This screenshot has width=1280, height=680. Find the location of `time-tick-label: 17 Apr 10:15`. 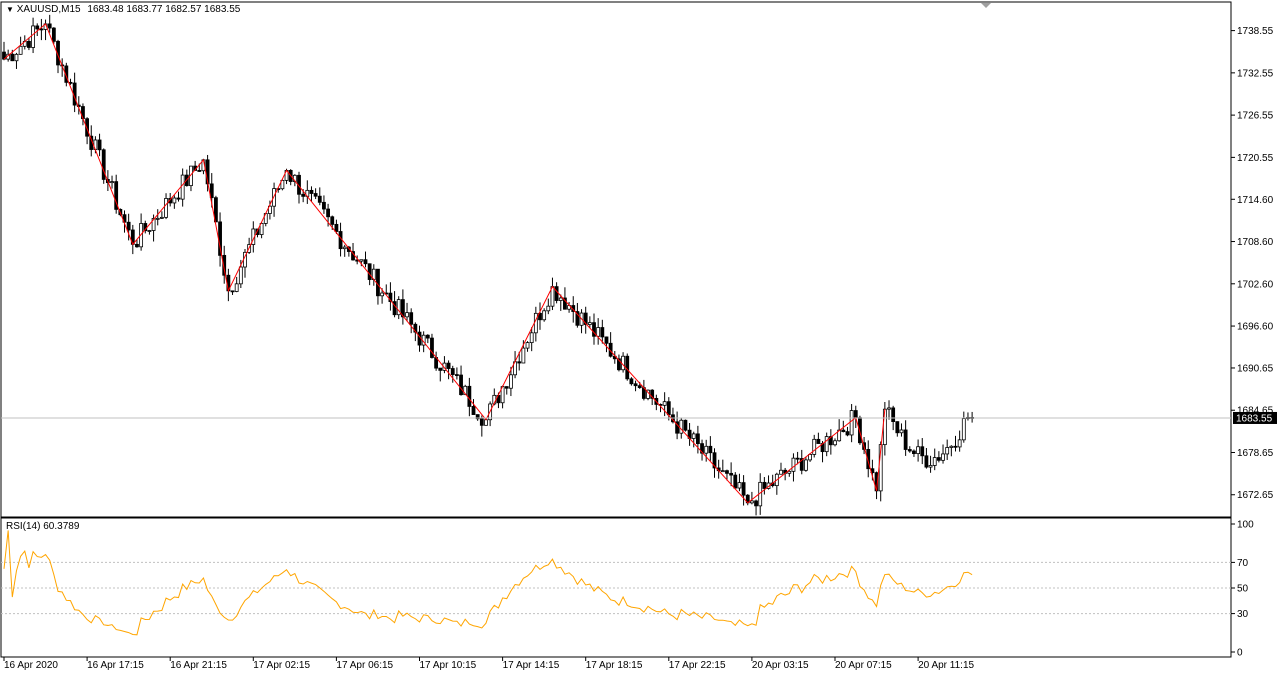

time-tick-label: 17 Apr 10:15 is located at coordinates (448, 665).